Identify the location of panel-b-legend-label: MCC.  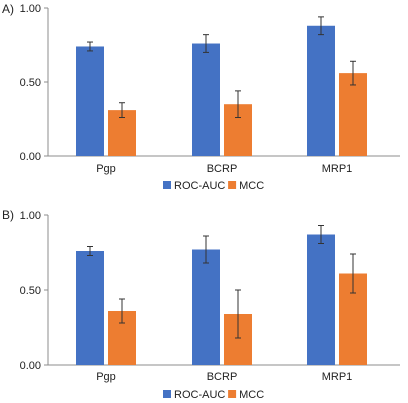
(251, 395).